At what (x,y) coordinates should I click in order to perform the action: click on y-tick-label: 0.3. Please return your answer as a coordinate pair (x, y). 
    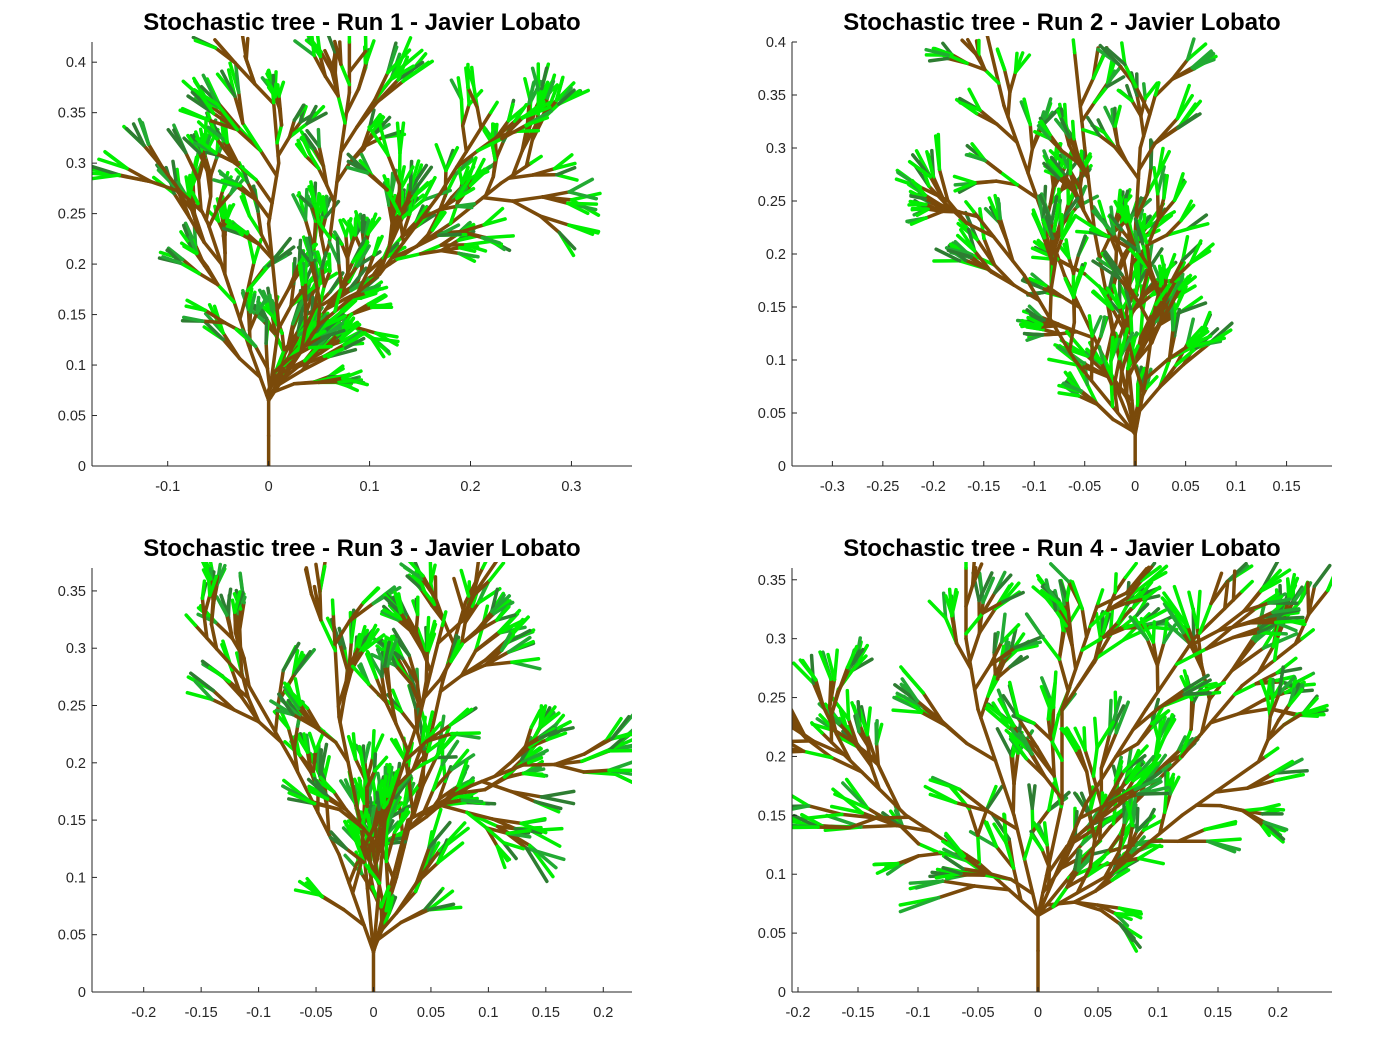
    Looking at the image, I should click on (776, 149).